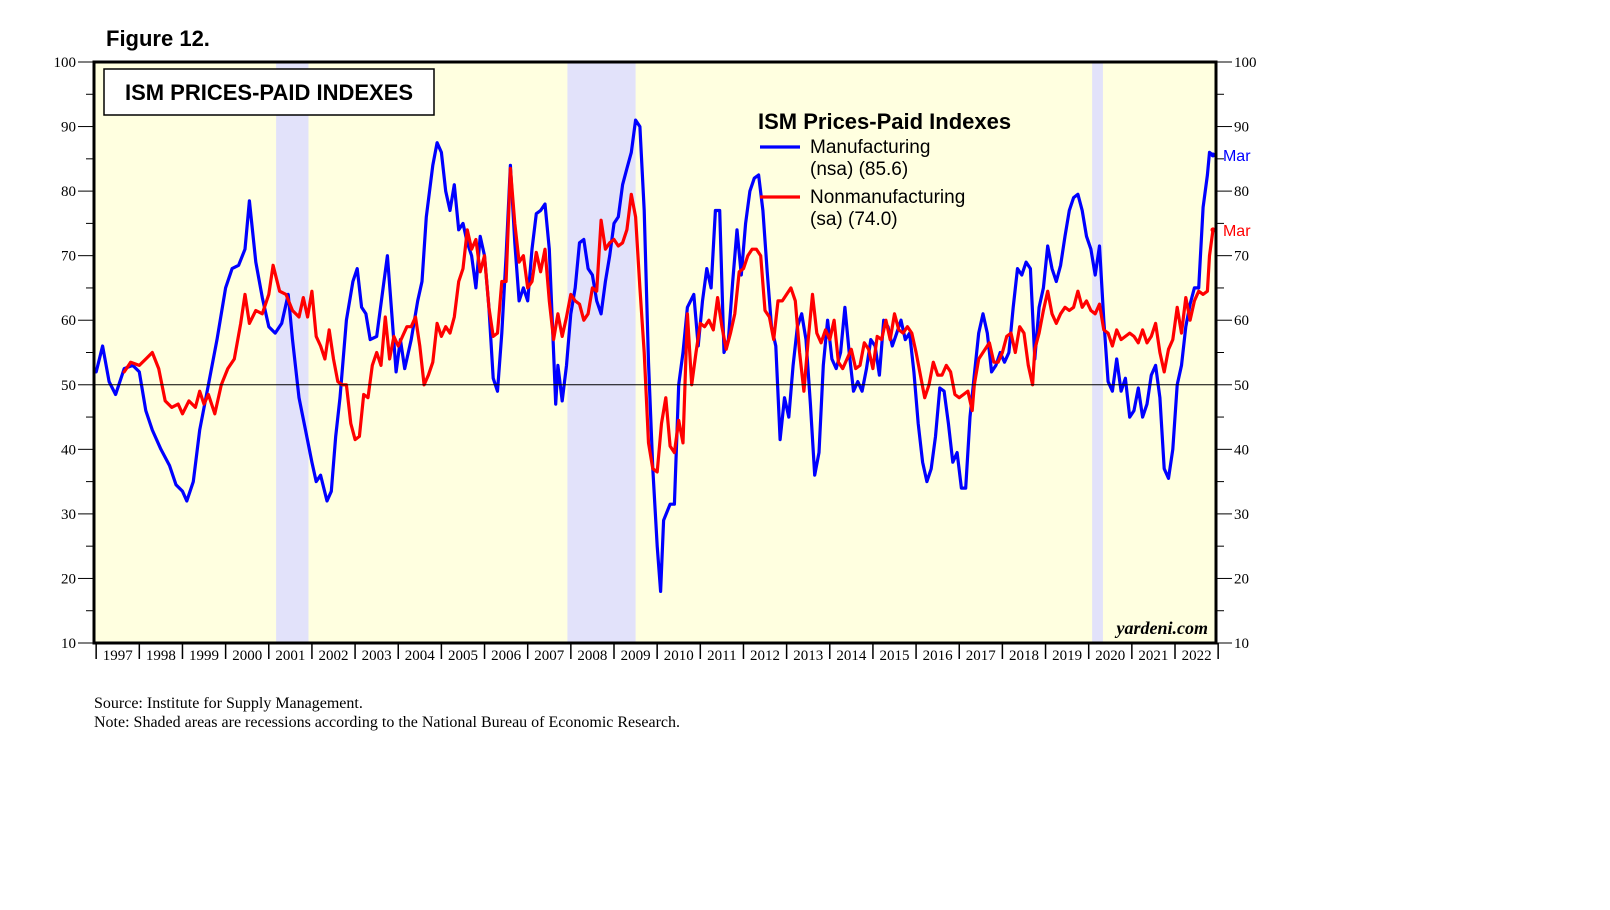 The image size is (1610, 910). Describe the element at coordinates (851, 656) in the screenshot. I see `x-tick-label: 2014` at that location.